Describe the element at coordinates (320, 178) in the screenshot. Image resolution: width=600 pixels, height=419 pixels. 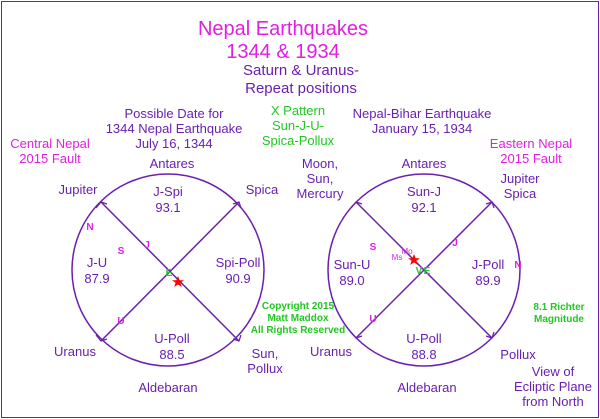
I see `moon-line-2: Sun,` at that location.